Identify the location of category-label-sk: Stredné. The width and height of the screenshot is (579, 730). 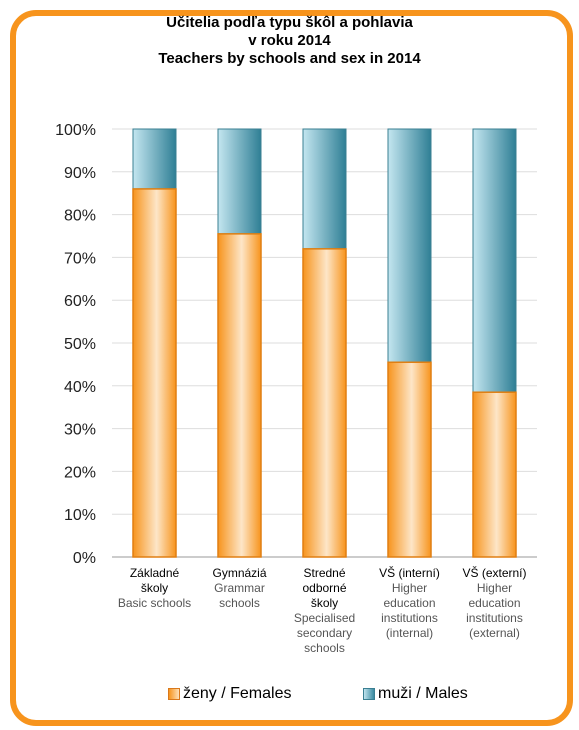
(324, 573).